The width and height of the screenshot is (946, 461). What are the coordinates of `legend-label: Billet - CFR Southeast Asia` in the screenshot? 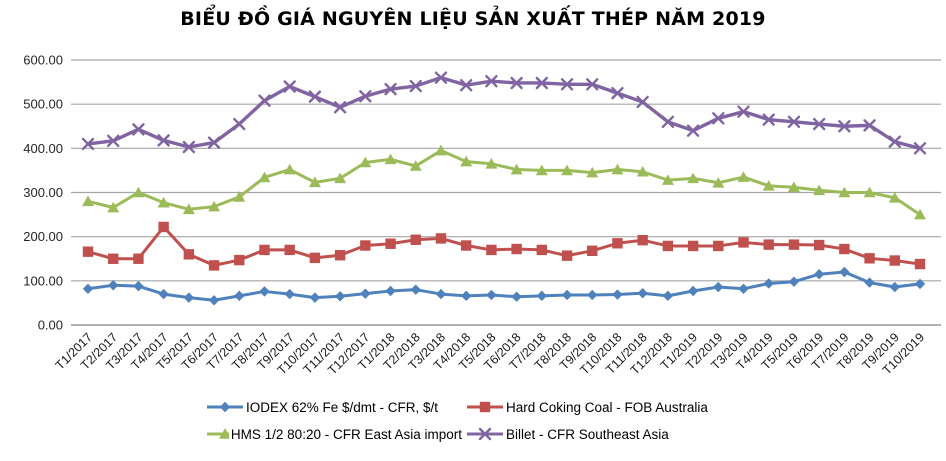 It's located at (587, 434).